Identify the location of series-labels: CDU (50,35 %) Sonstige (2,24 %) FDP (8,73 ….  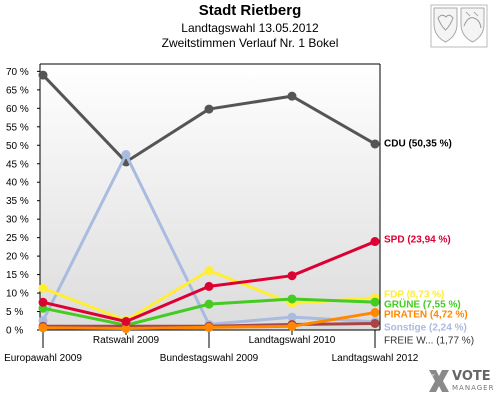
(429, 243).